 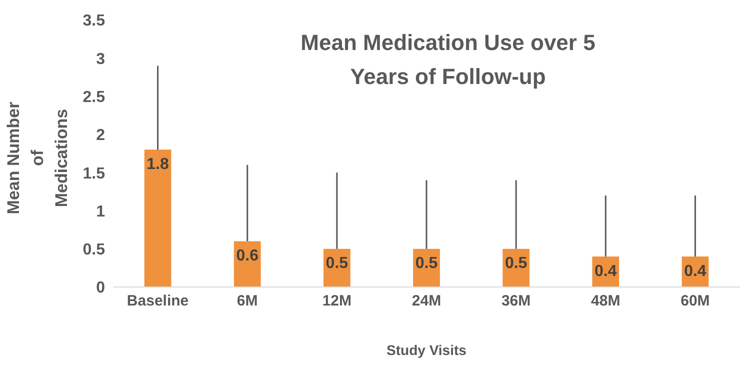 What do you see at coordinates (158, 218) in the screenshot?
I see `bar` at bounding box center [158, 218].